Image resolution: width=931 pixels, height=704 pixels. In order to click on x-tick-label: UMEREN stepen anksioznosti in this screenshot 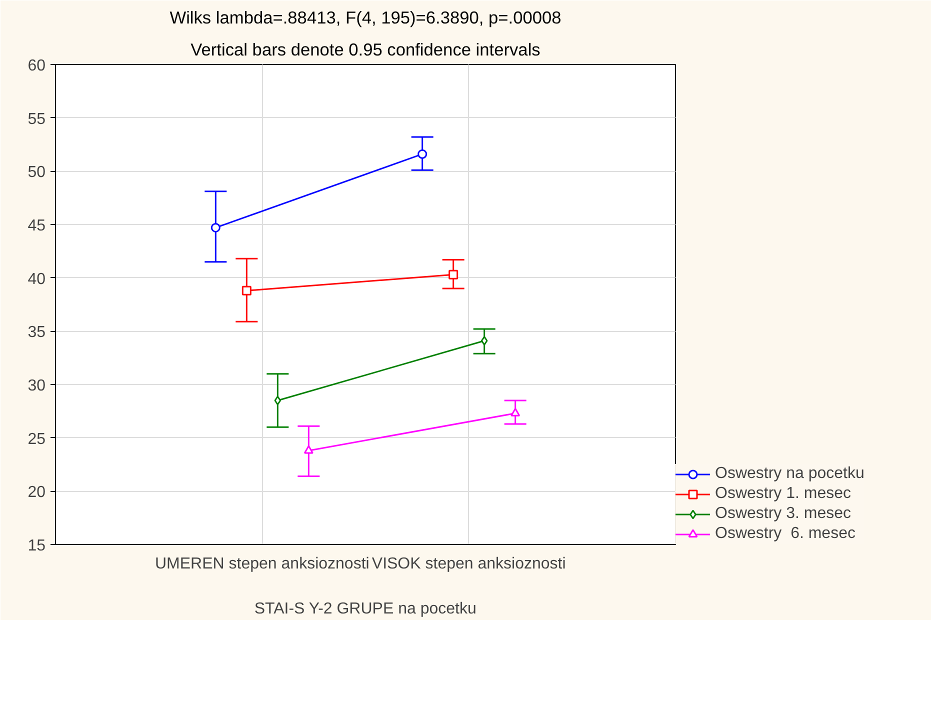, I will do `click(262, 564)`.